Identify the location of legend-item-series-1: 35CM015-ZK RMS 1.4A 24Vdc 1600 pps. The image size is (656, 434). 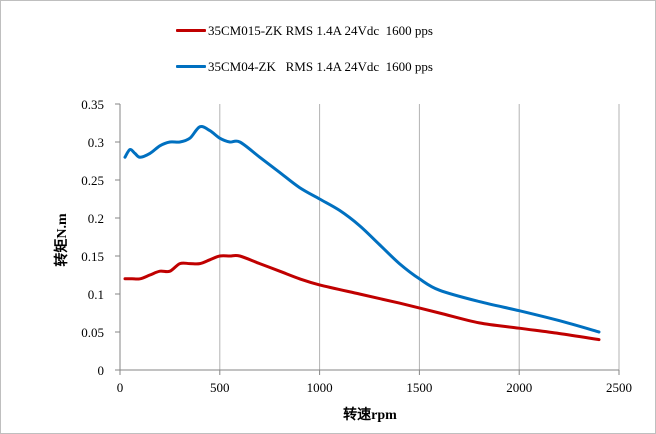
(304, 30).